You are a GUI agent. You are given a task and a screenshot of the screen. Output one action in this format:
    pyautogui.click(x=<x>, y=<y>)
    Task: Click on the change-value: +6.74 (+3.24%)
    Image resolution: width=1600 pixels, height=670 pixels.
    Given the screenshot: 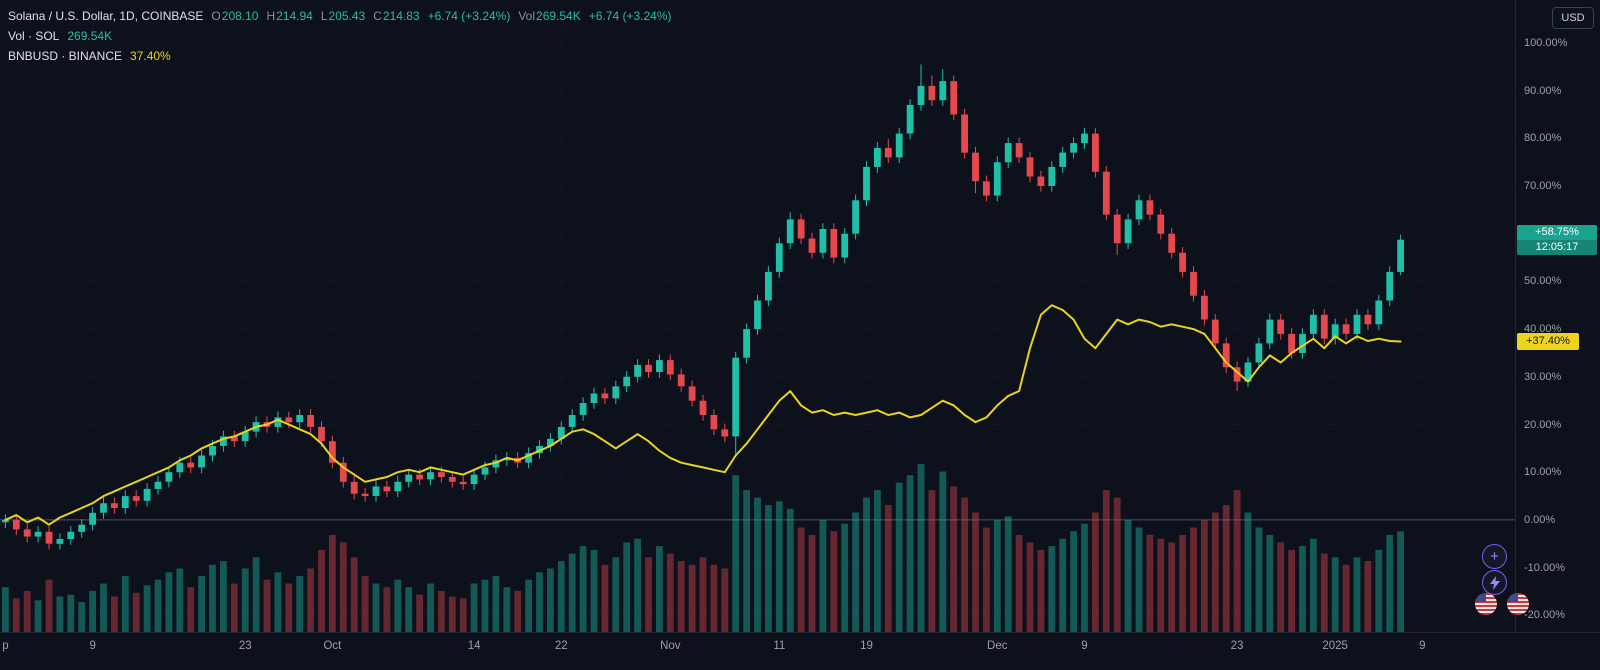 What is the action you would take?
    pyautogui.click(x=469, y=16)
    